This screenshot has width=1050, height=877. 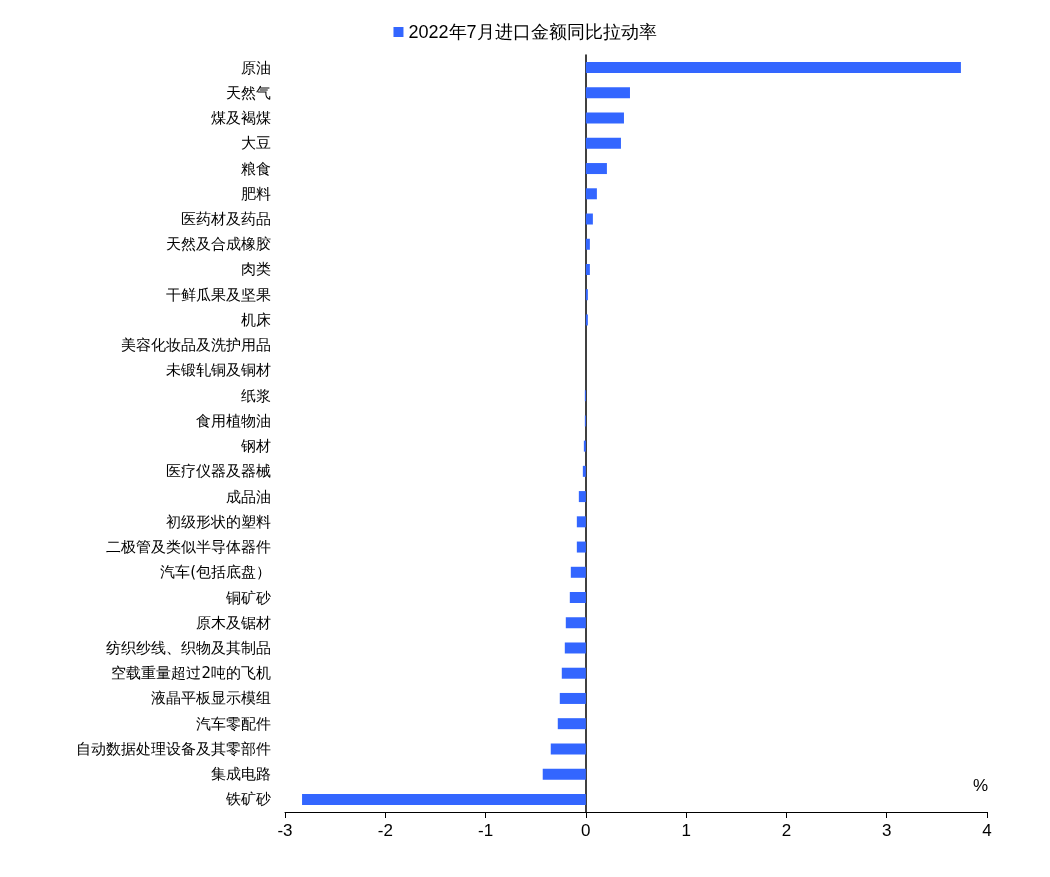 I want to click on y-tick-label: 煤及褐煤, so click(x=241, y=118).